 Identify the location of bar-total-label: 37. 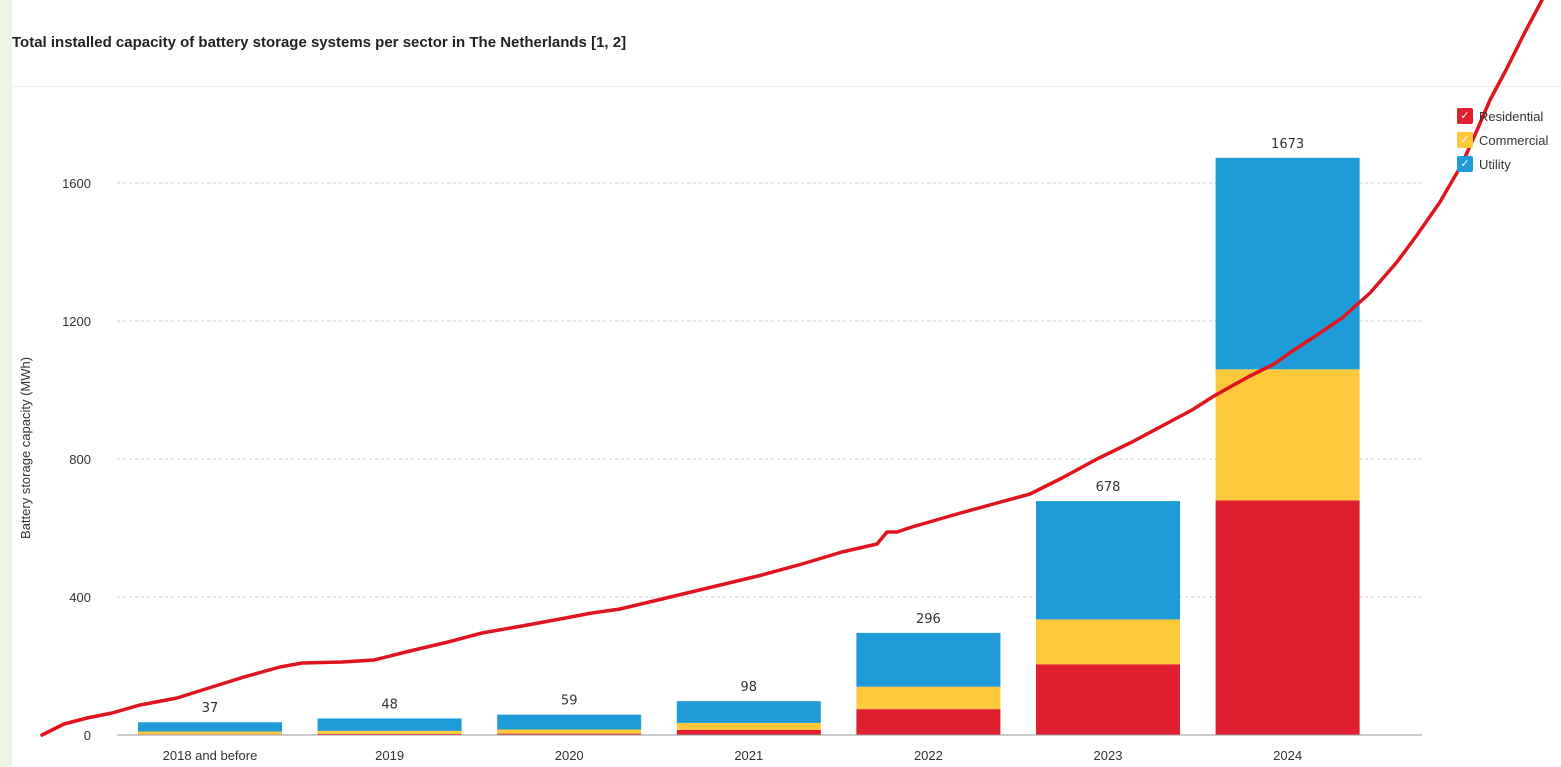
(210, 708).